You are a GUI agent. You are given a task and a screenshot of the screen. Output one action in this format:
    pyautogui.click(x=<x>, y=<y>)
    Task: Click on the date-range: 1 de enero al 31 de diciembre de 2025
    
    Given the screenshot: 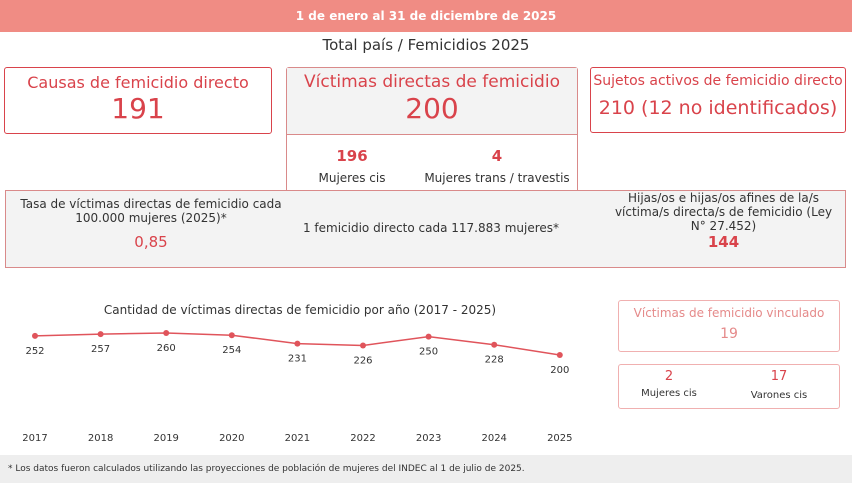 What is the action you would take?
    pyautogui.click(x=426, y=16)
    